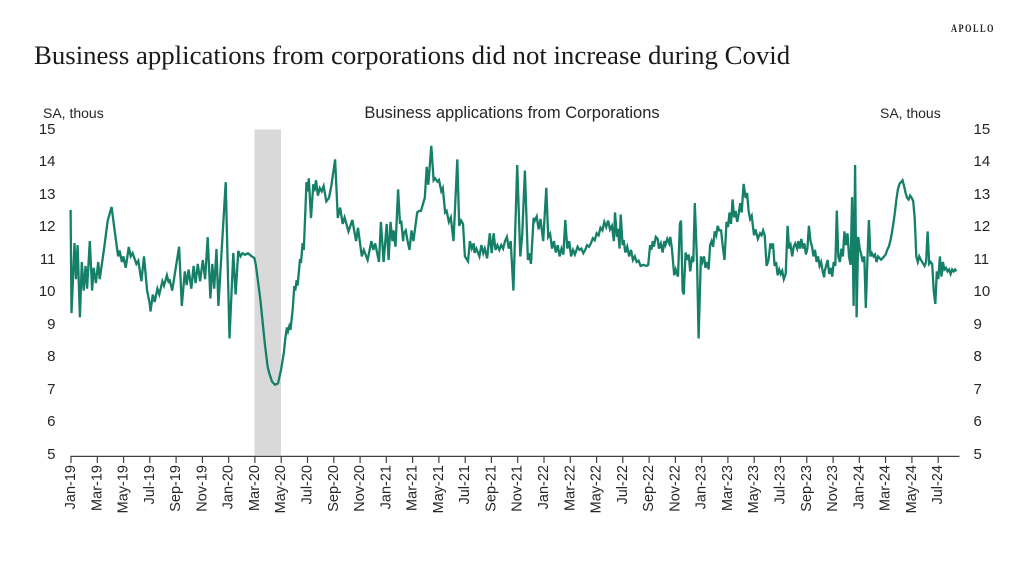  I want to click on svg-text: Jul-21, so click(465, 485).